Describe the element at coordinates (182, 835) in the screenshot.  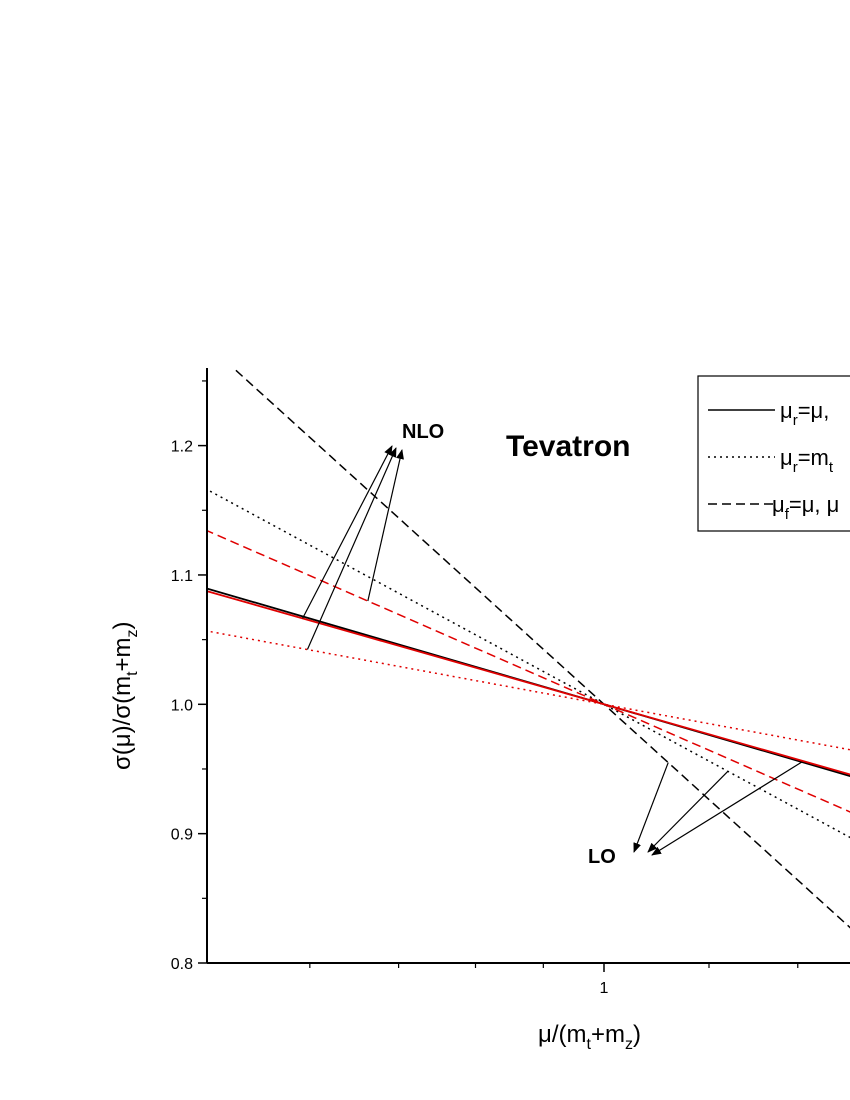
I see `y-tick-label: 0.9` at that location.